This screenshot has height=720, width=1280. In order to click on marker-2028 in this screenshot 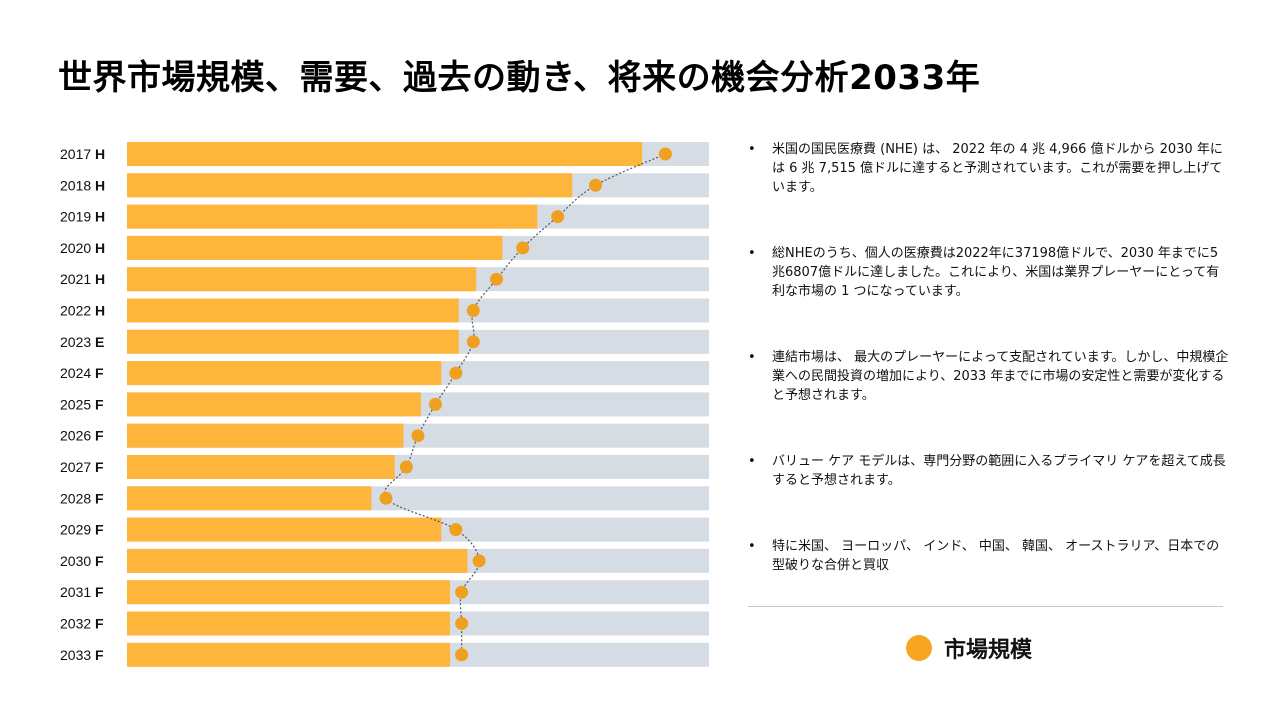, I will do `click(386, 498)`.